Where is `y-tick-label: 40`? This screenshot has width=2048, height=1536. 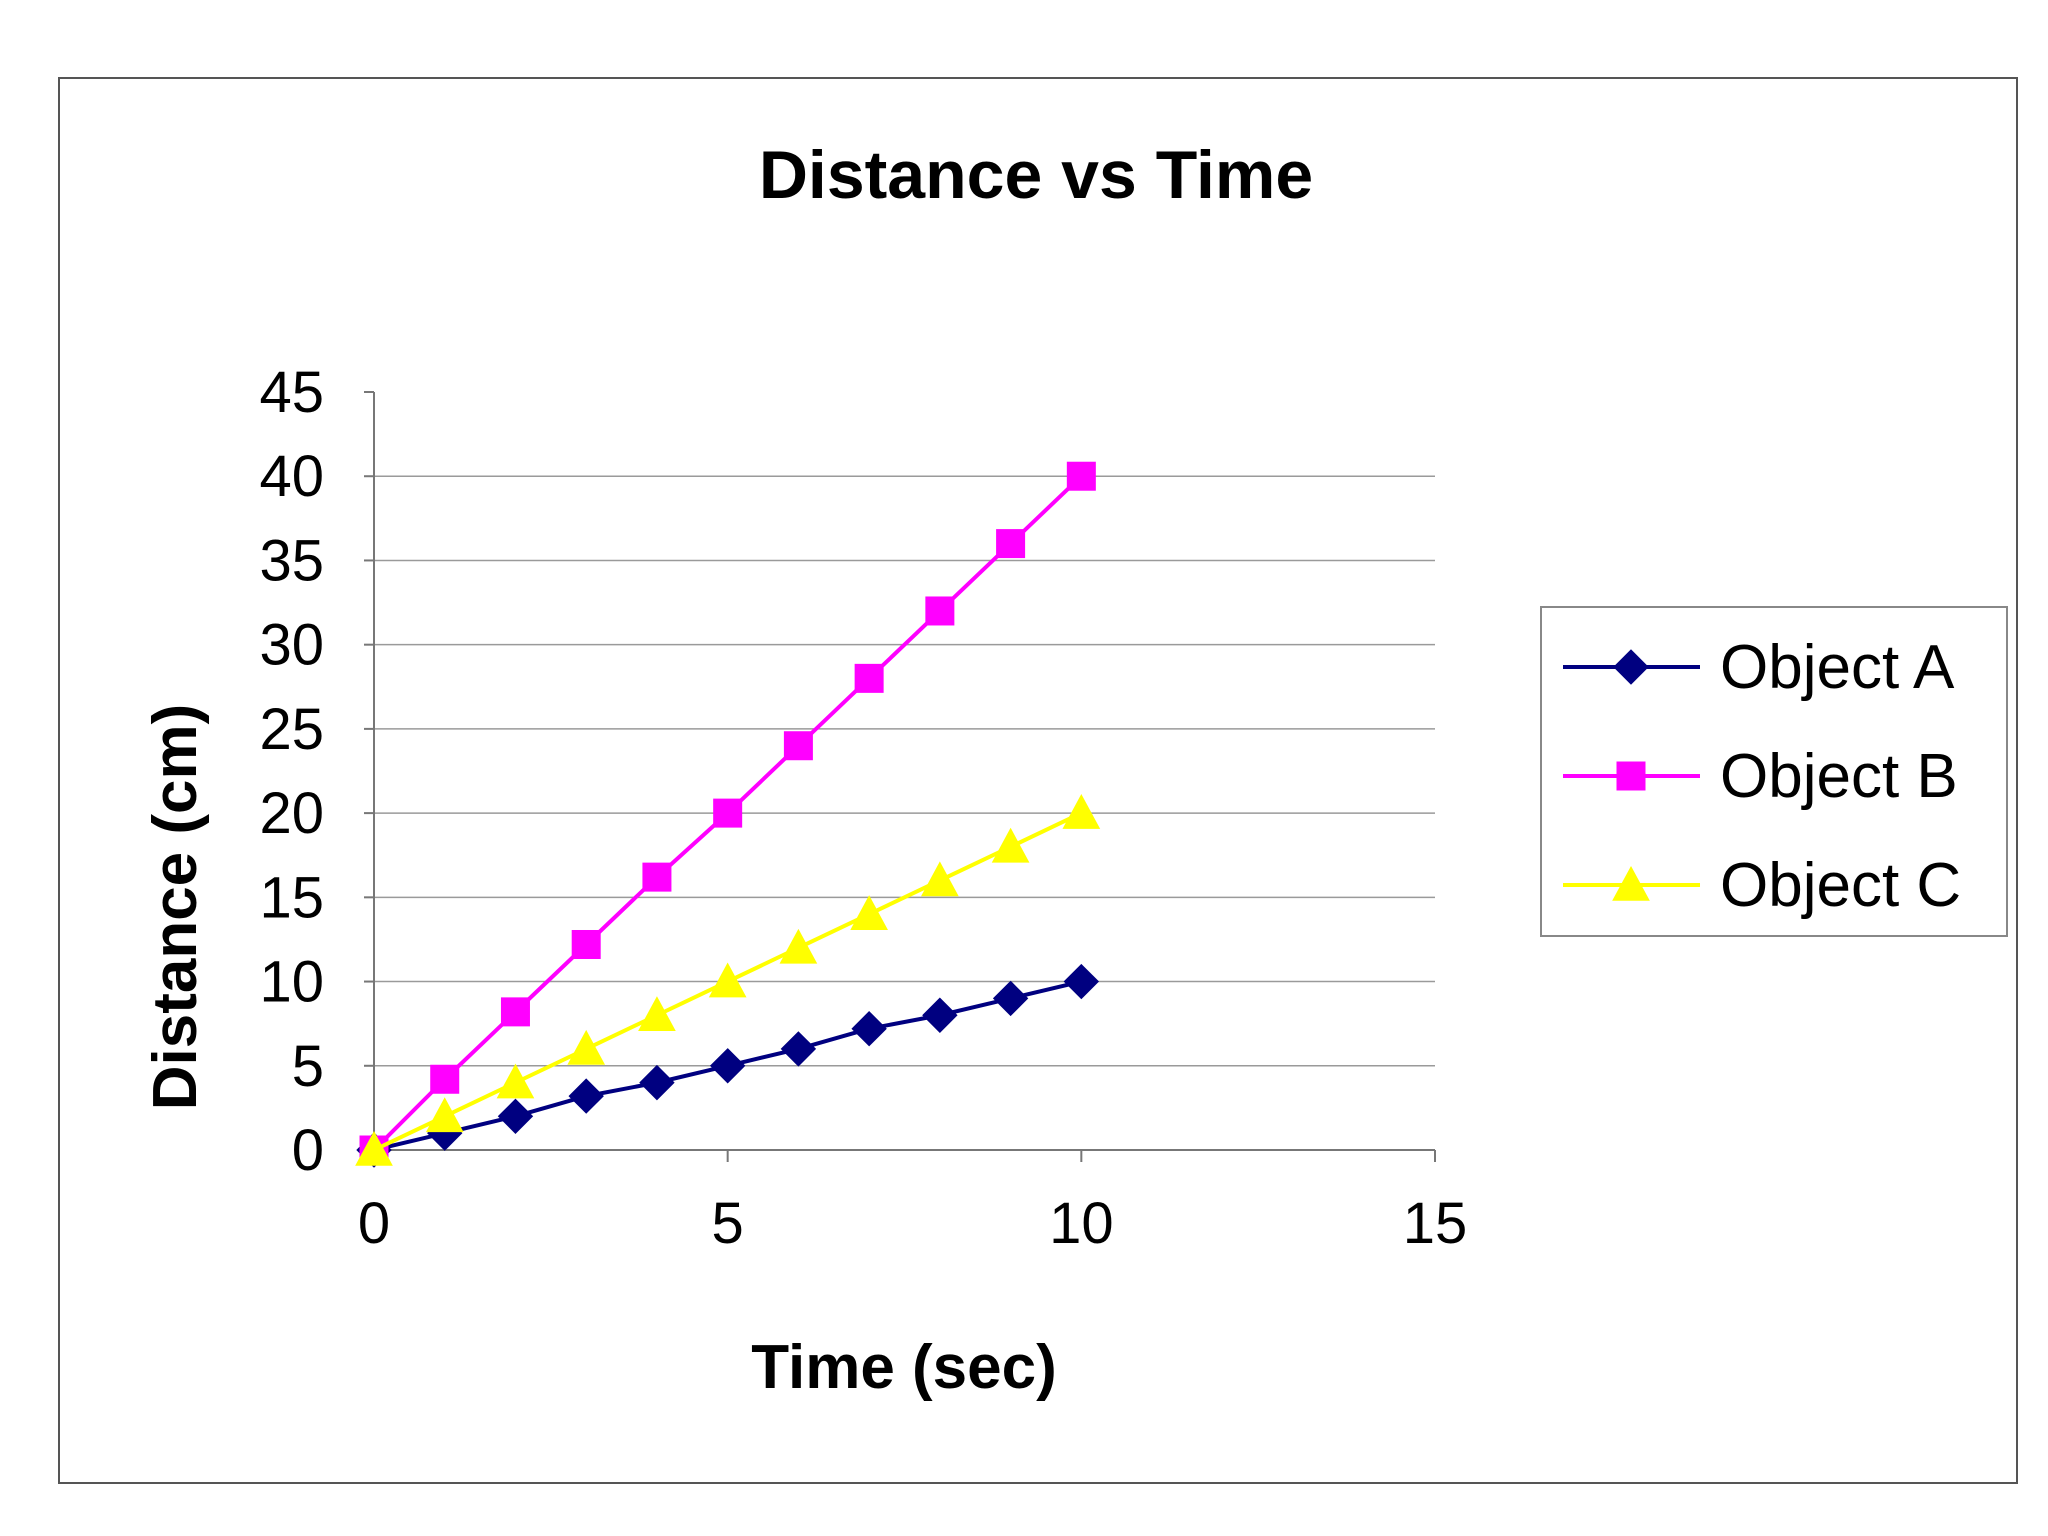
y-tick-label: 40 is located at coordinates (291, 476).